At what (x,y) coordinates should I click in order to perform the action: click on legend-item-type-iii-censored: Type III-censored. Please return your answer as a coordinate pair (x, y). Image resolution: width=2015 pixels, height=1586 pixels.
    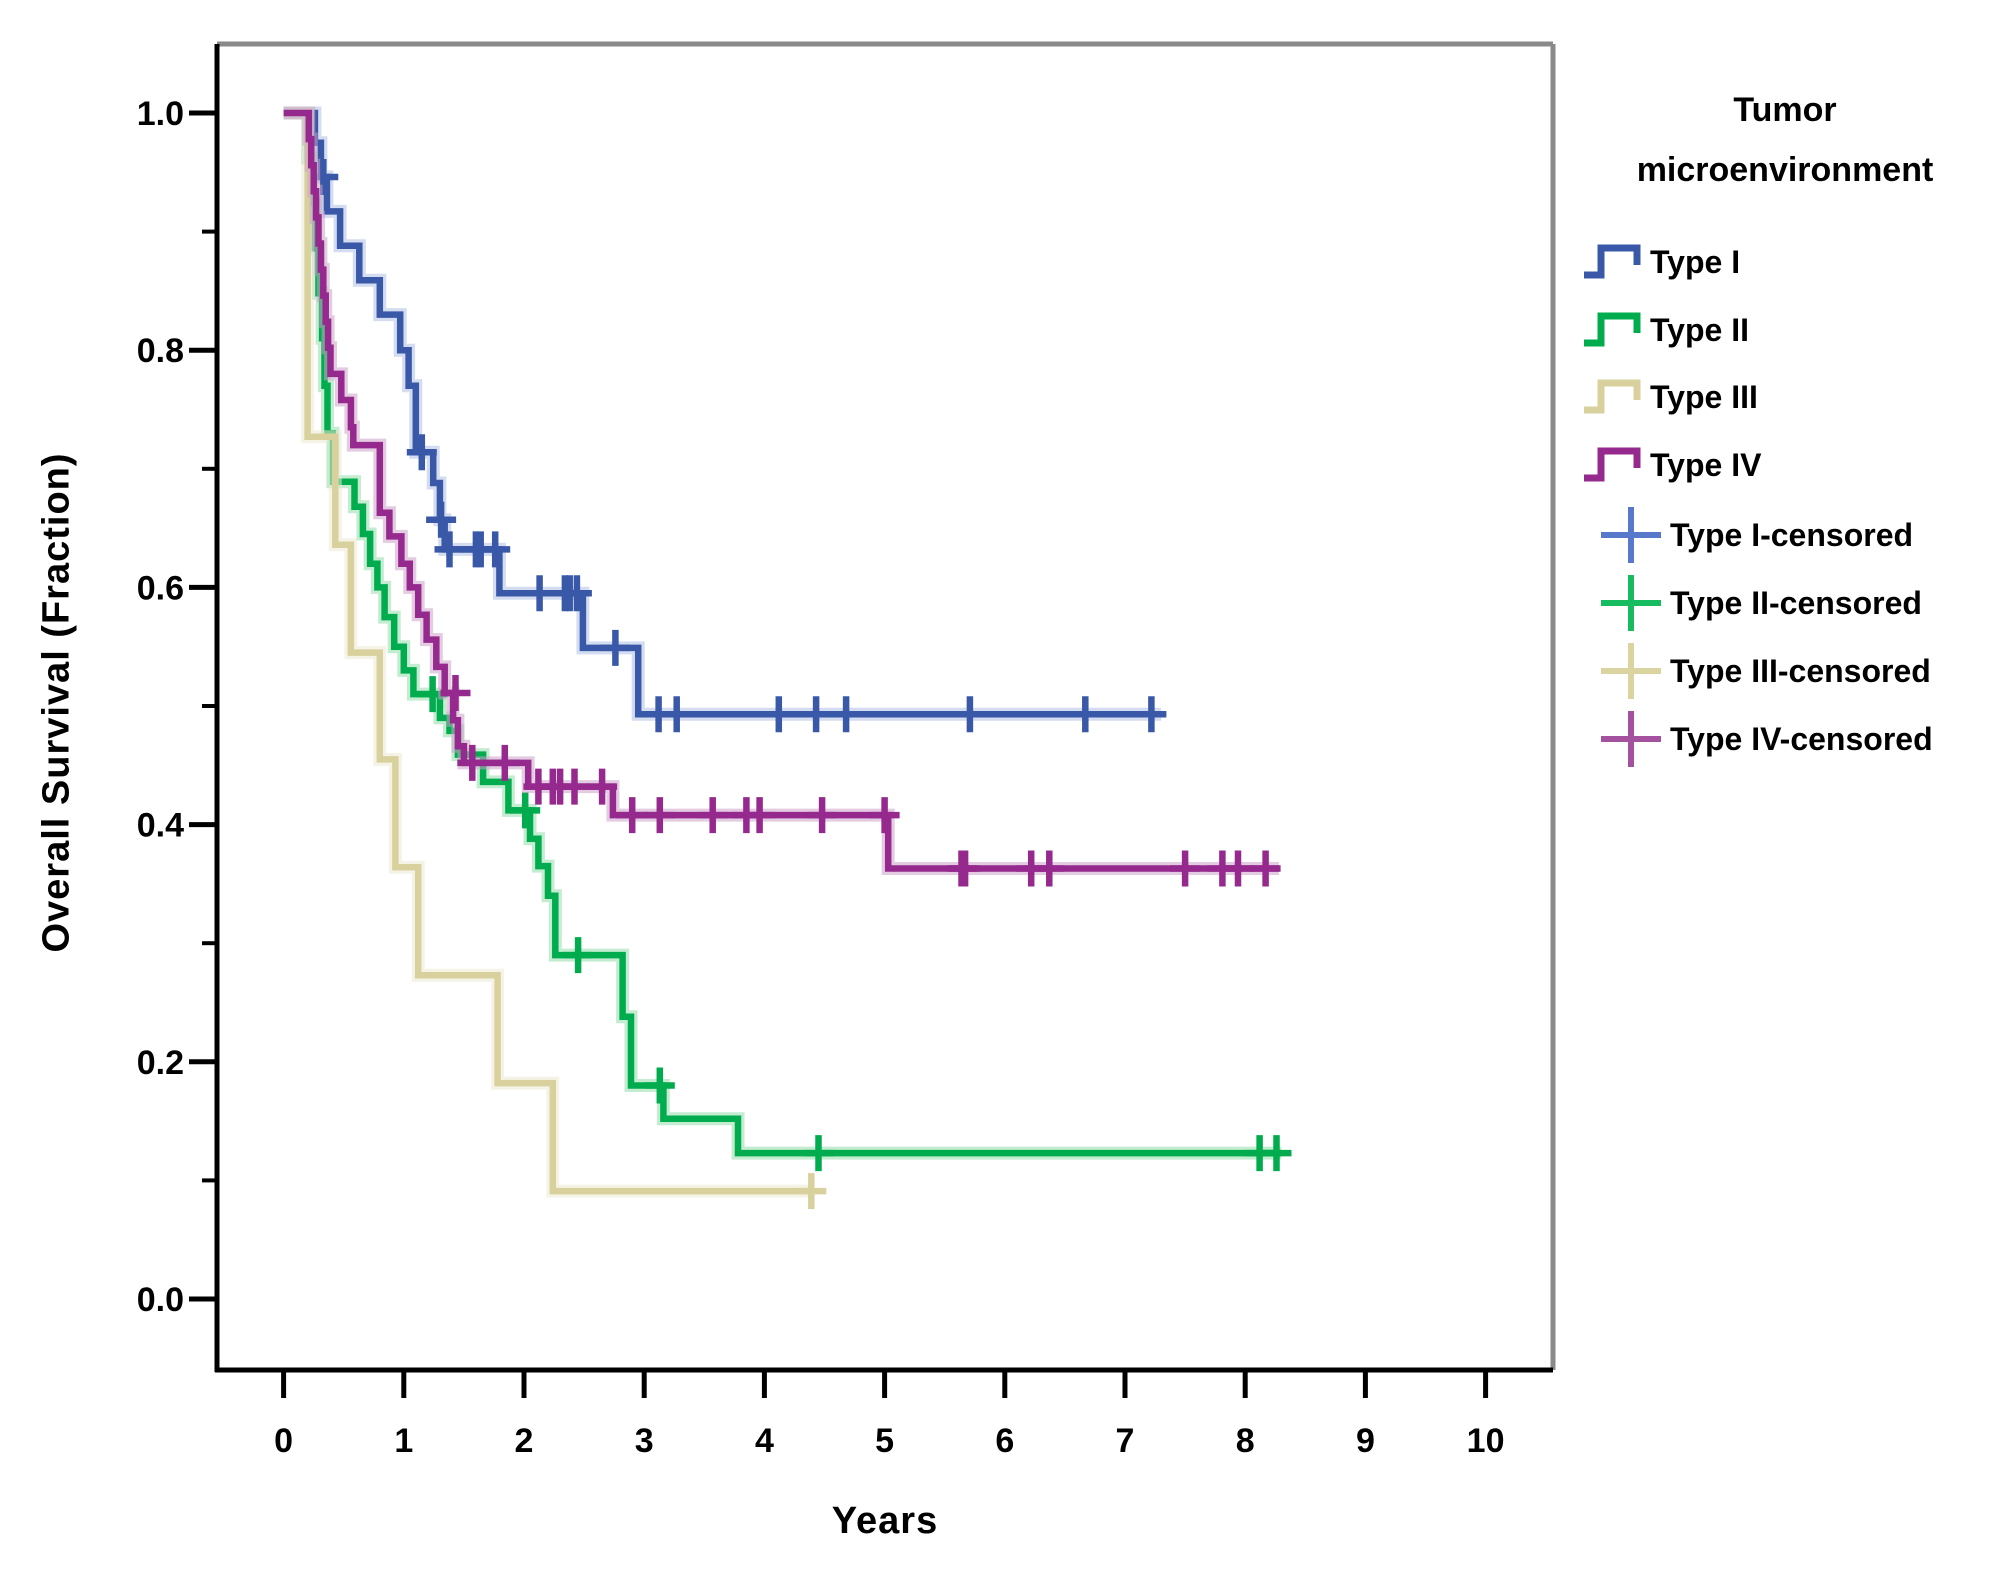
    Looking at the image, I should click on (1764, 671).